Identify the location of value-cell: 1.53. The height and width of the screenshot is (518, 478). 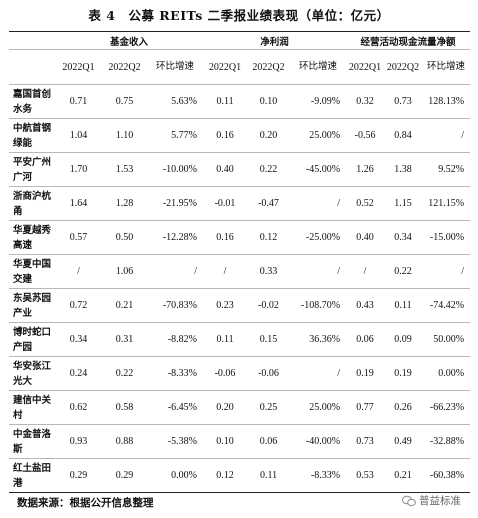
(124, 169).